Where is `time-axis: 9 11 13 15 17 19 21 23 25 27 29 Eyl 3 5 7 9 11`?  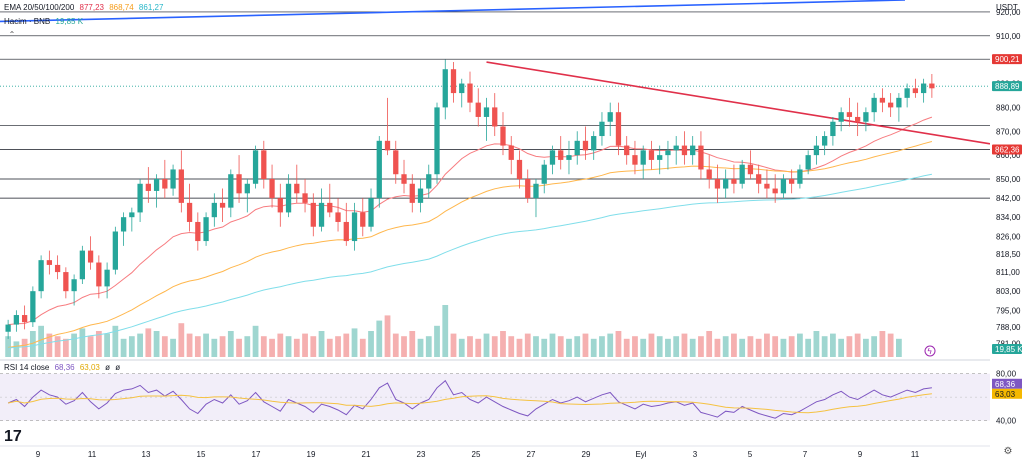
time-axis: 9 11 13 15 17 19 21 23 25 27 29 Eyl 3 5 7 9 11 is located at coordinates (495, 452).